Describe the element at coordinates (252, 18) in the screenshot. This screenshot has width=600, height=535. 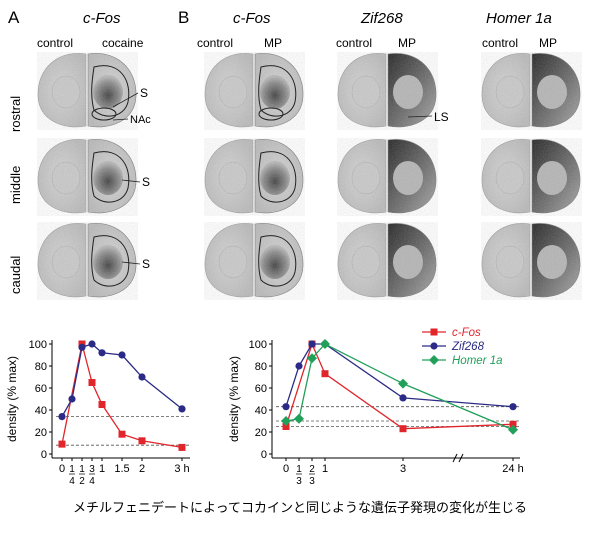
I see `header-b-cfos: c-Fos` at that location.